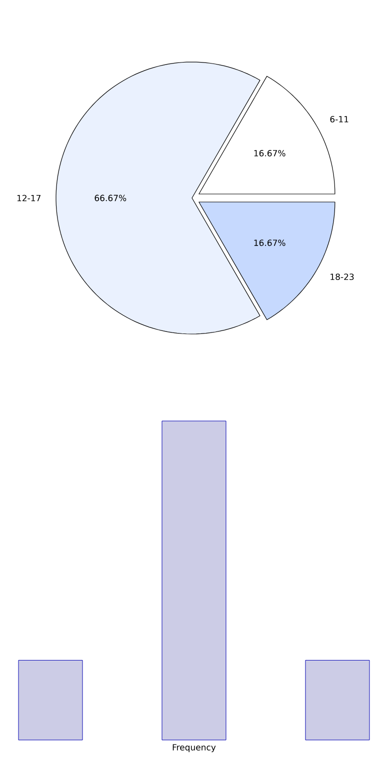 Image resolution: width=390 pixels, height=780 pixels. I want to click on x-axis-title: Frequency, so click(194, 748).